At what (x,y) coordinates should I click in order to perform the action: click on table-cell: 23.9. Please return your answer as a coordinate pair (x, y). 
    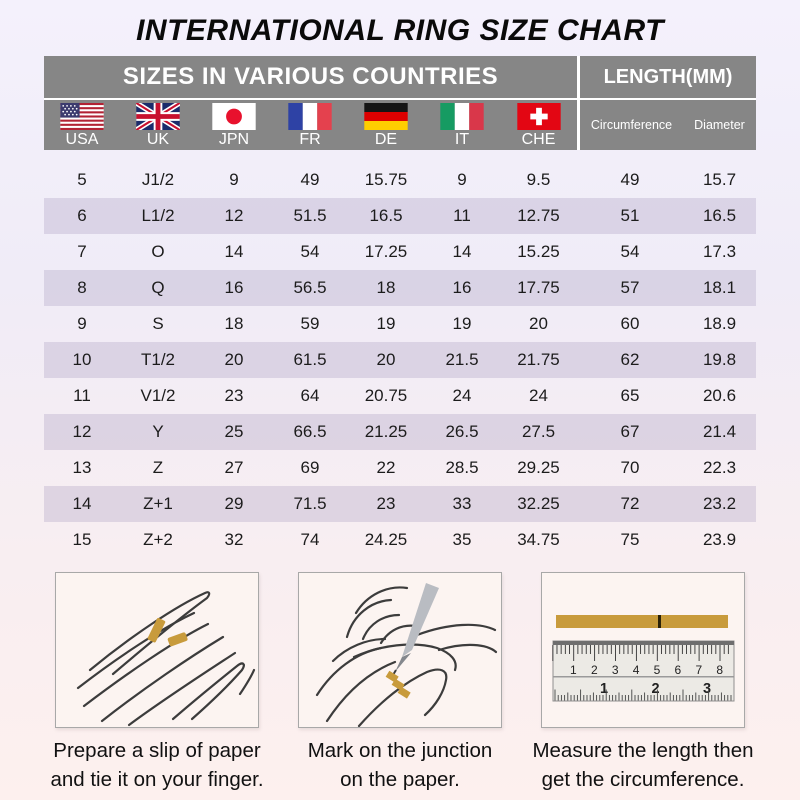
    Looking at the image, I should click on (719, 539).